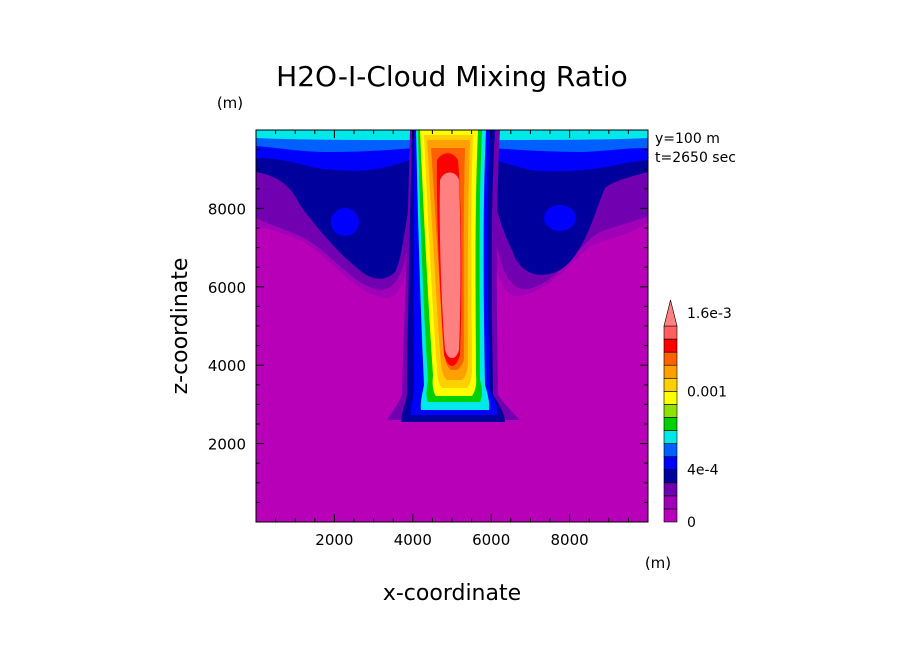 This screenshot has height=654, width=904. What do you see at coordinates (413, 540) in the screenshot?
I see `x-tick-label: 4000` at bounding box center [413, 540].